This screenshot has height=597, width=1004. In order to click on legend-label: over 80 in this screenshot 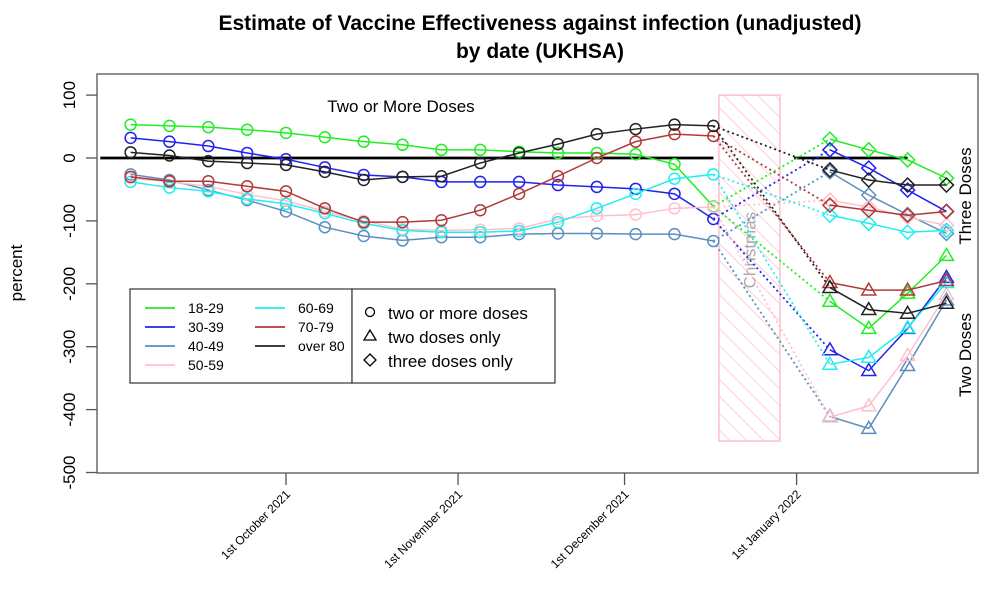, I will do `click(321, 346)`.